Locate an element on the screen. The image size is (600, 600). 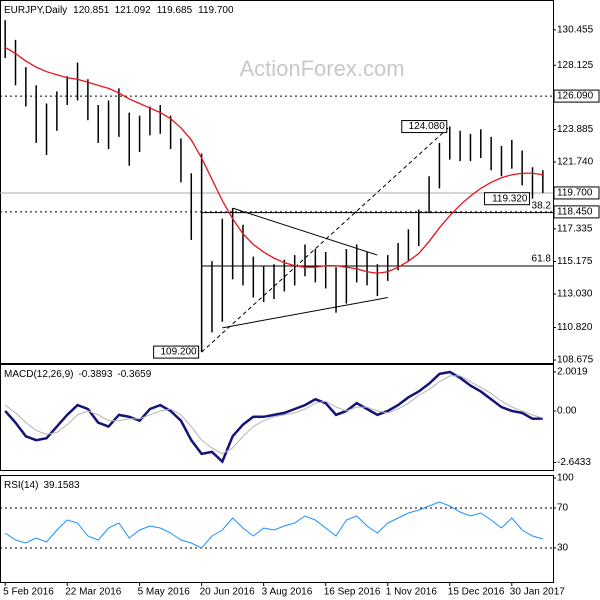
ohlc-value: 120.851 is located at coordinates (91, 10).